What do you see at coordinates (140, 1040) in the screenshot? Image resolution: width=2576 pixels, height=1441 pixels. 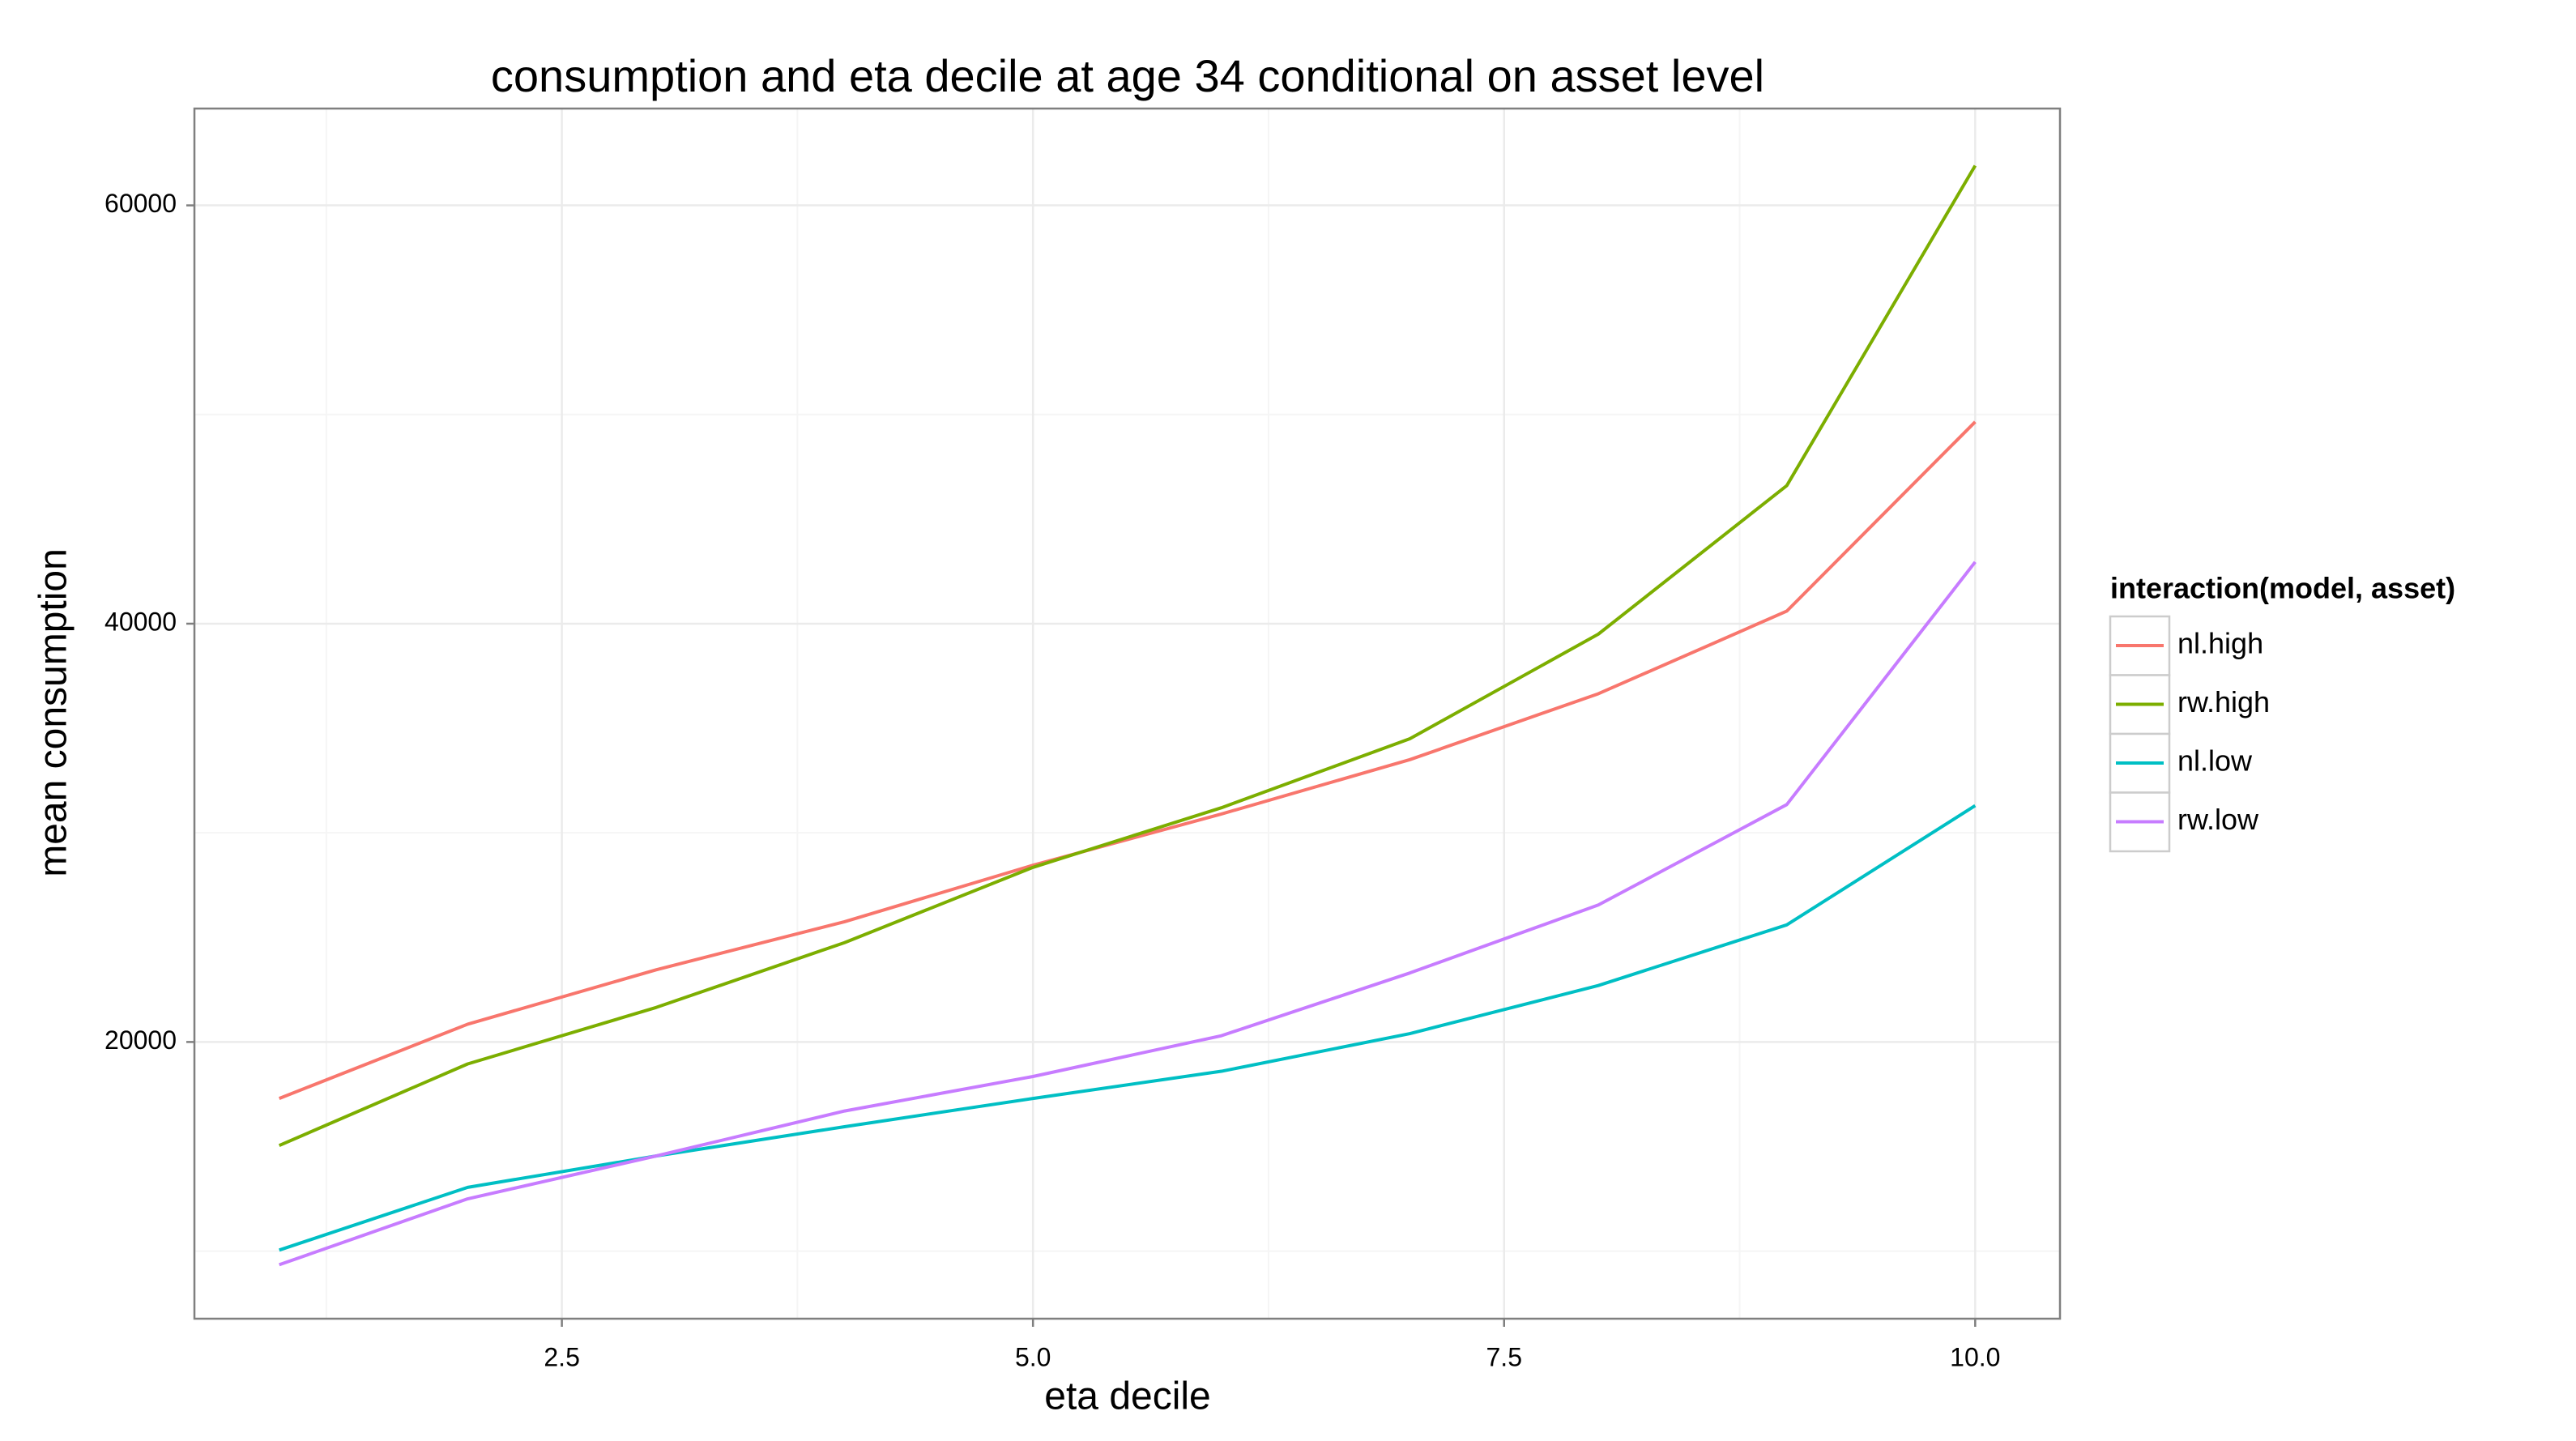 I see `y-tick-label: 20000` at bounding box center [140, 1040].